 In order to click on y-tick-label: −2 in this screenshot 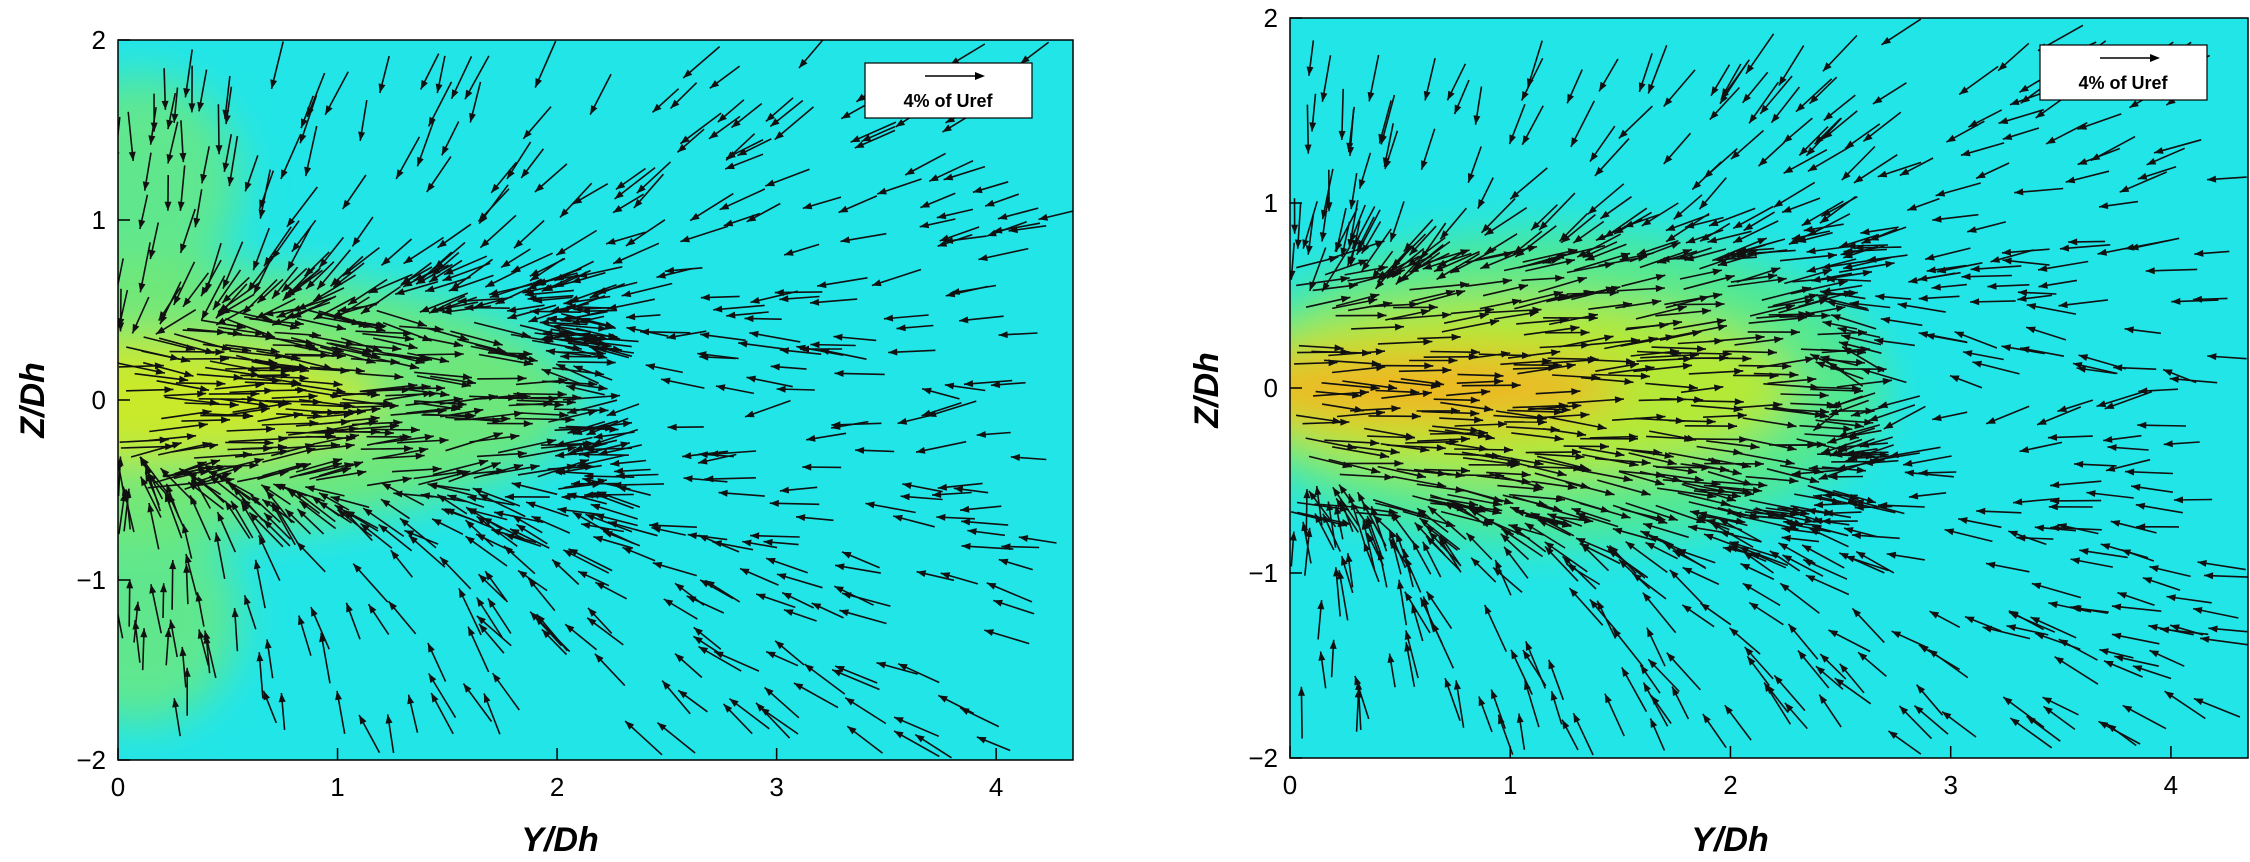, I will do `click(91, 760)`.